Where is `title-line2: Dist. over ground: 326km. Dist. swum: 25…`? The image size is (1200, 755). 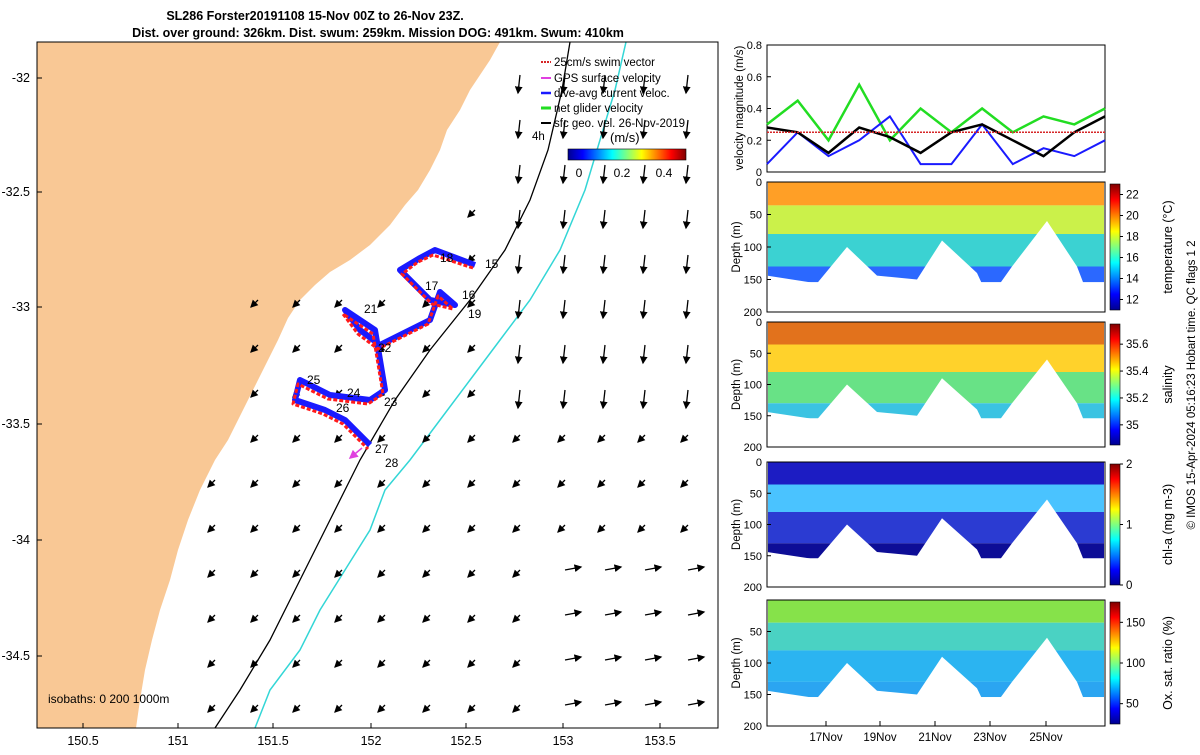
title-line2: Dist. over ground: 326km. Dist. swum: 25… is located at coordinates (378, 33).